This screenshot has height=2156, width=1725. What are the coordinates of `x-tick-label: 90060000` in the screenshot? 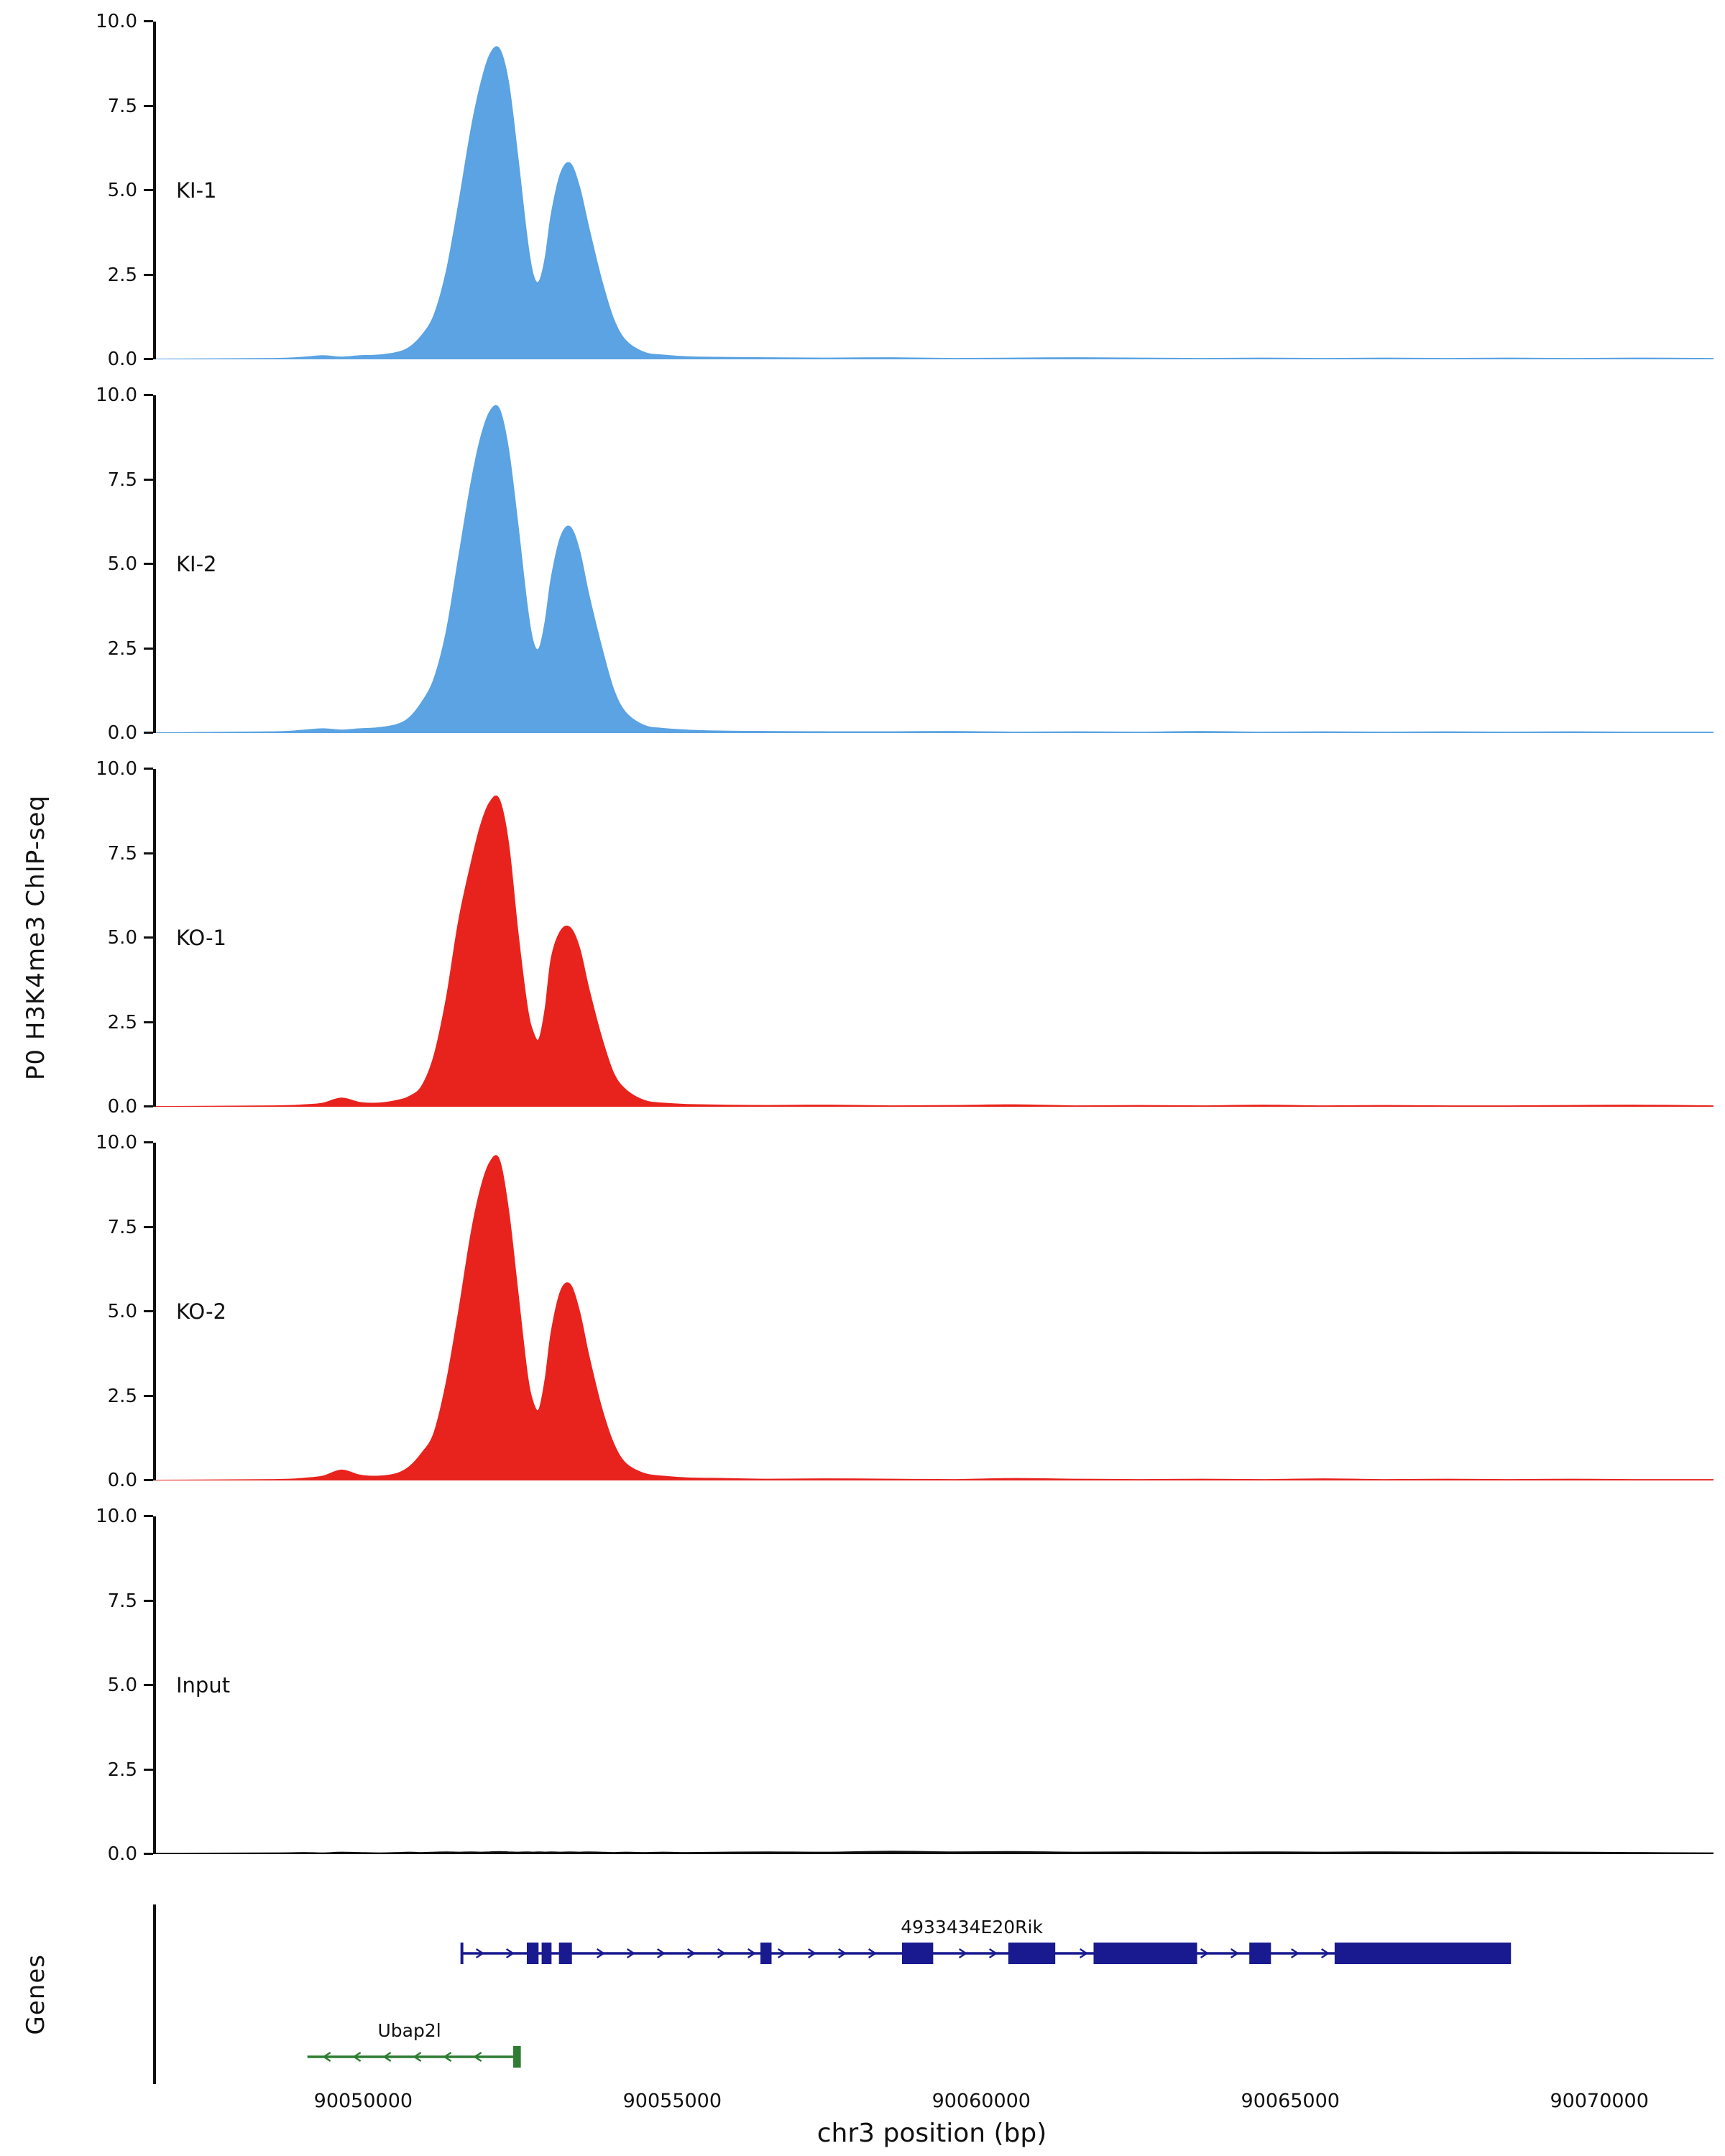 It's located at (981, 2101).